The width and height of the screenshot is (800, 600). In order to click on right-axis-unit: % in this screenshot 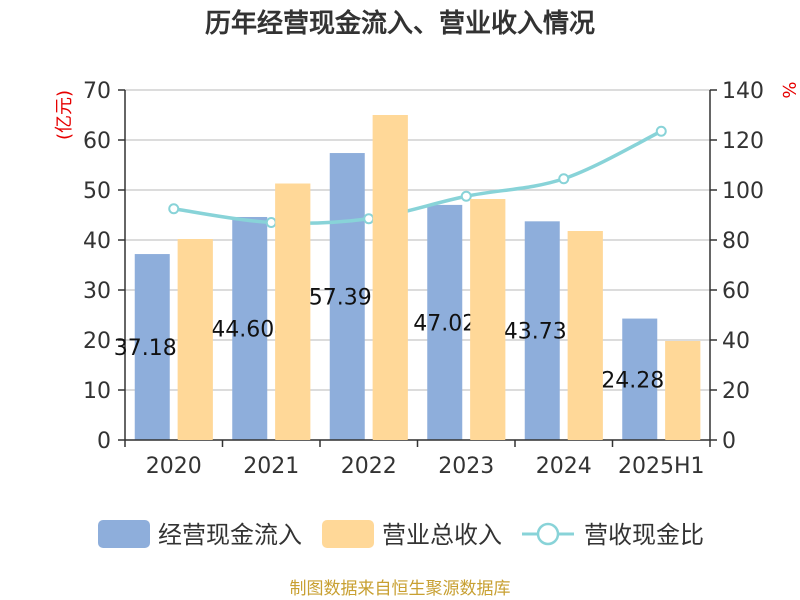, I will do `click(788, 89)`.